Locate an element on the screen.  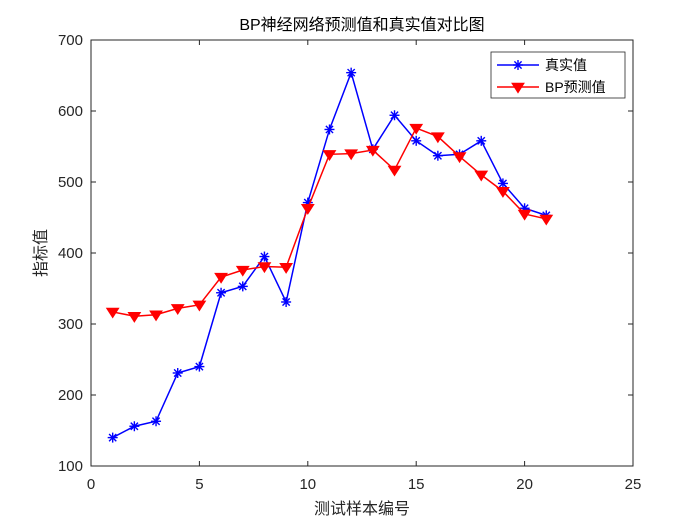
legend-marker-pred-symbol is located at coordinates (518, 88).